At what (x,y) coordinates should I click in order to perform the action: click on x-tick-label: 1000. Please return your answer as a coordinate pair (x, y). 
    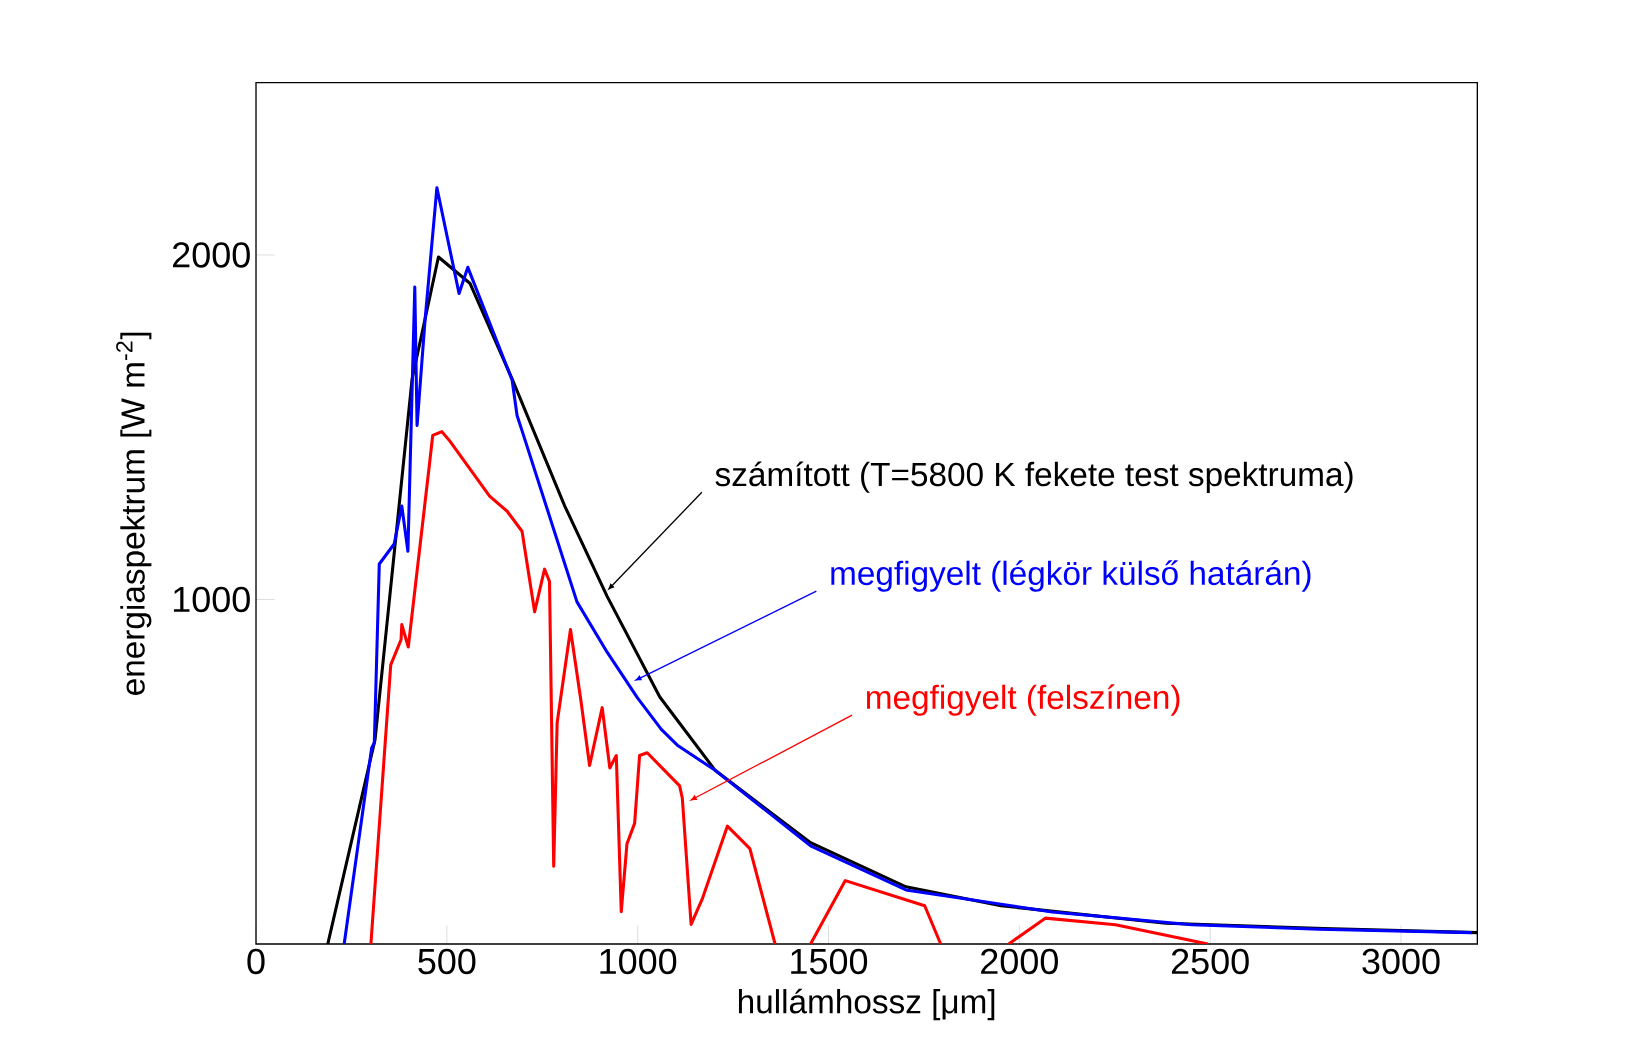
    Looking at the image, I should click on (638, 961).